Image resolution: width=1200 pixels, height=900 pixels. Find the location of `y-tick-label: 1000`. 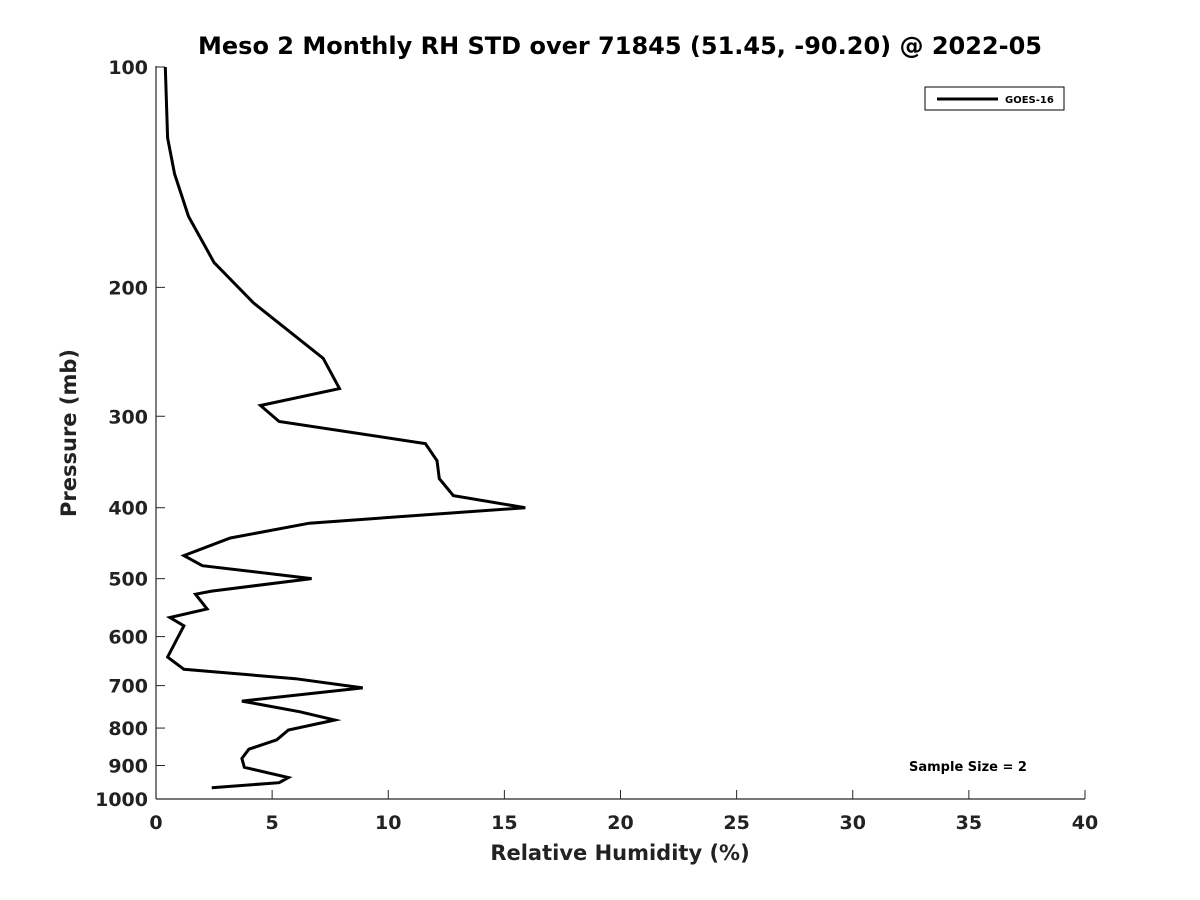

y-tick-label: 1000 is located at coordinates (121, 800).